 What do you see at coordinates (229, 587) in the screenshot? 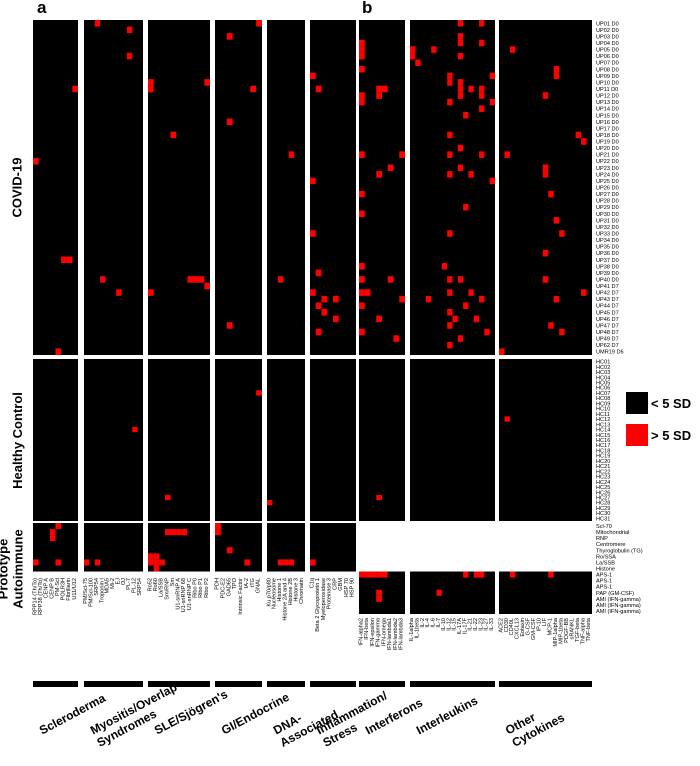
I see `column-label: GAD65` at bounding box center [229, 587].